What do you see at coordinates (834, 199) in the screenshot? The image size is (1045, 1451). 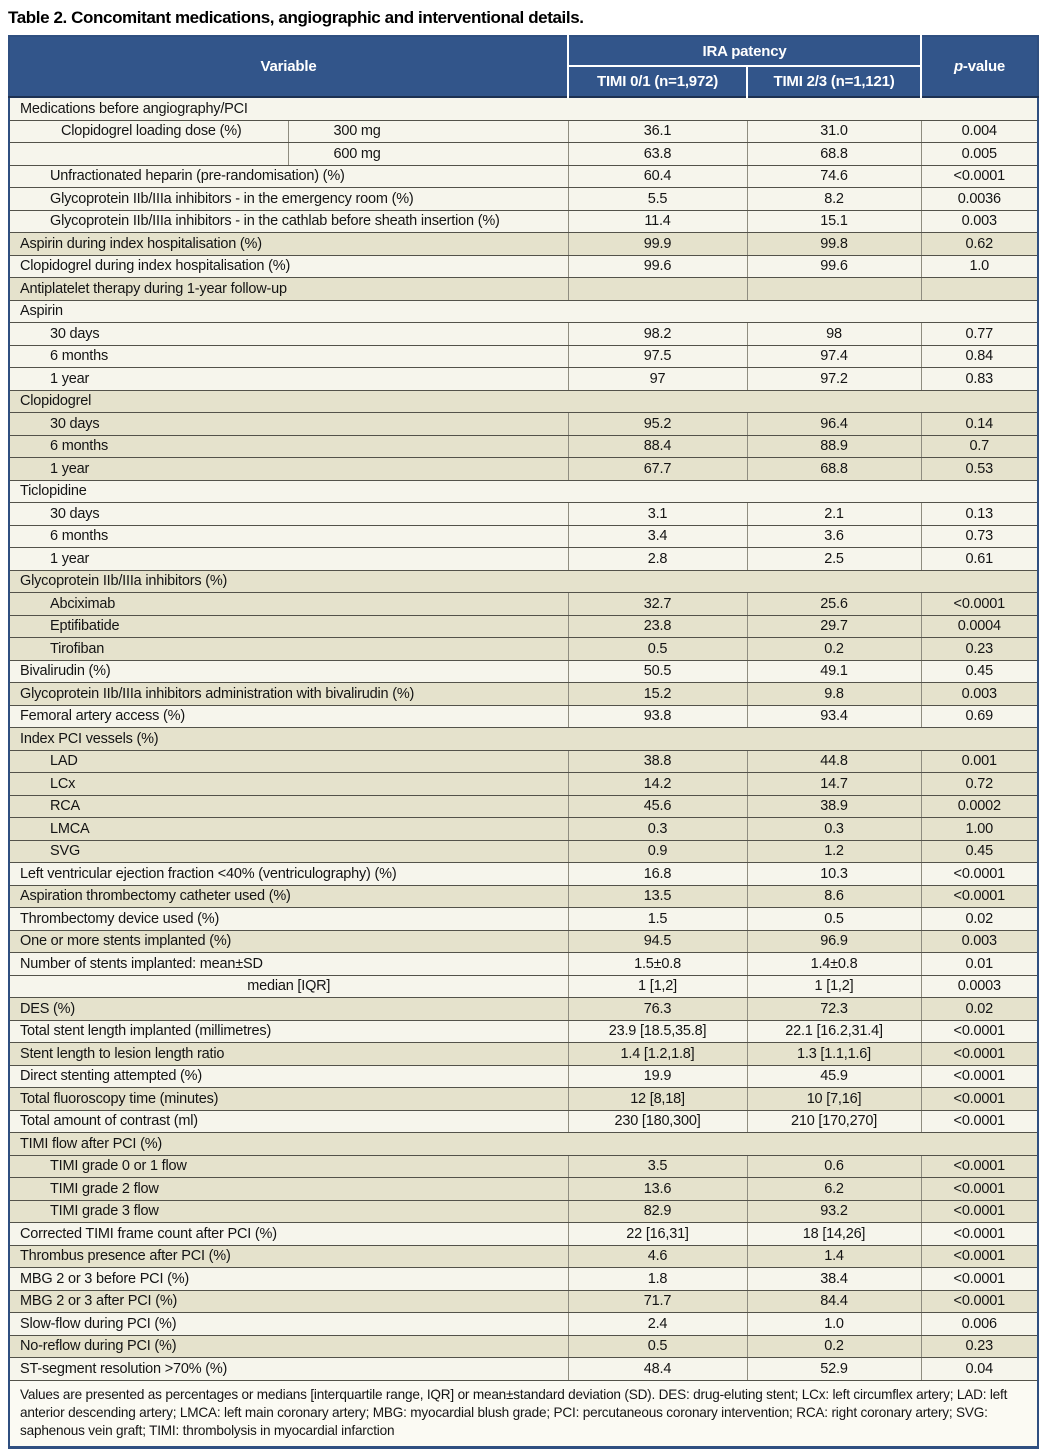 I see `timi23-value: 8.2` at bounding box center [834, 199].